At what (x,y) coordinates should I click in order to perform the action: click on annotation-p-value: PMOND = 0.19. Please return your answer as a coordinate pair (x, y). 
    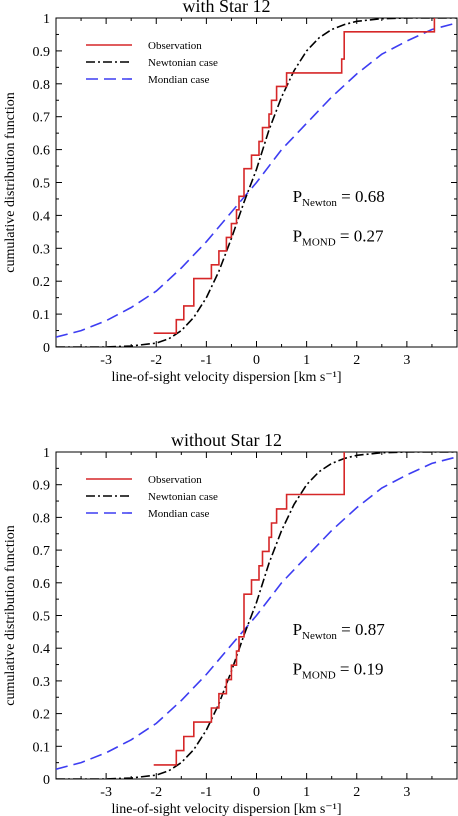
    Looking at the image, I should click on (338, 670).